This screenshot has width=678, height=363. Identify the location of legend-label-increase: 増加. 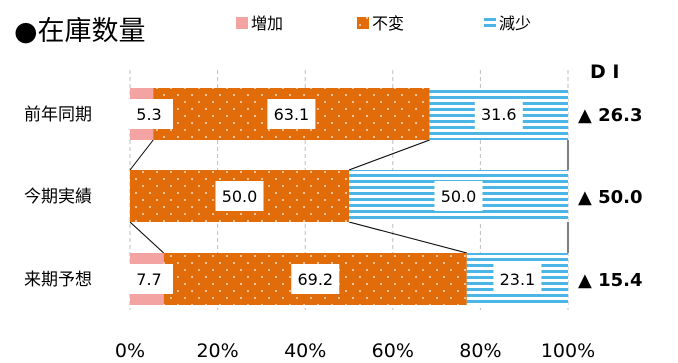
(267, 23).